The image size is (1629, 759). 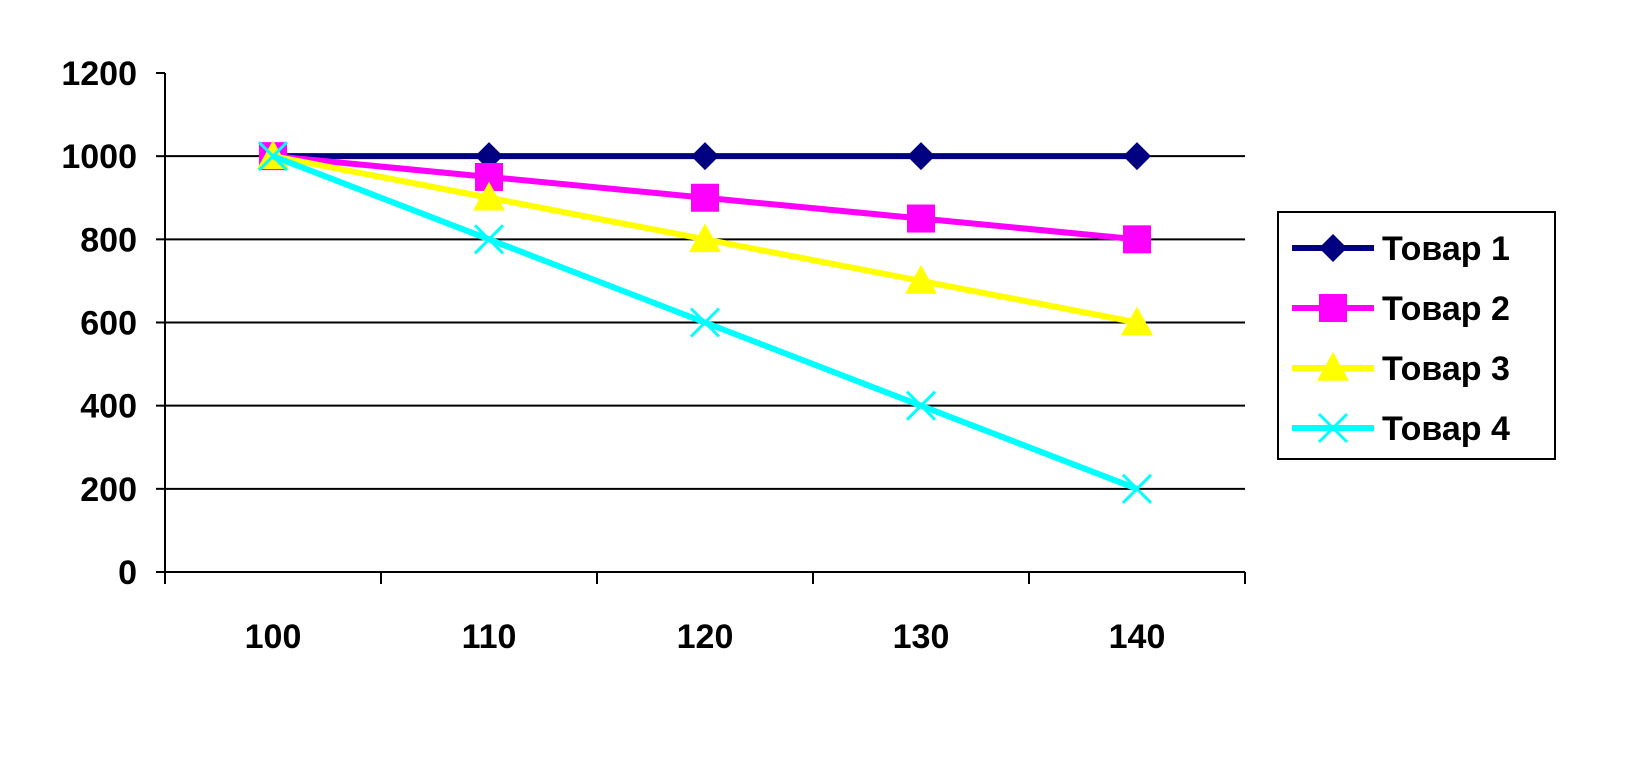 I want to click on x-tick-label: 110, so click(x=489, y=637).